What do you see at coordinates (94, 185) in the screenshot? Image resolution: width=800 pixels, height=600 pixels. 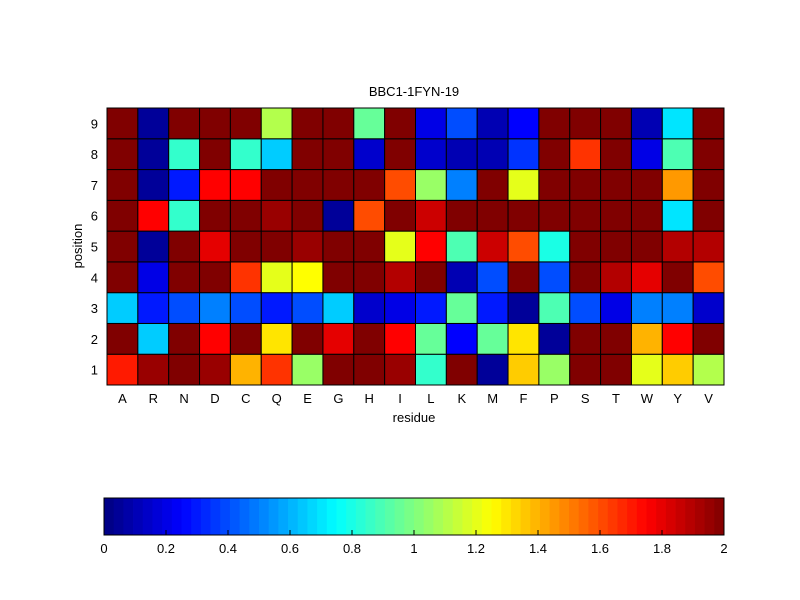 I see `y-tick-label: 7` at bounding box center [94, 185].